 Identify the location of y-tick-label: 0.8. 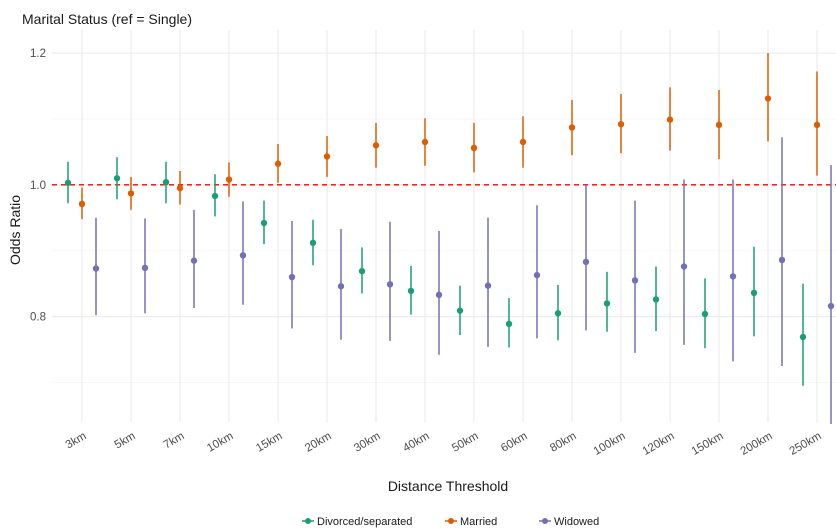
(38, 318).